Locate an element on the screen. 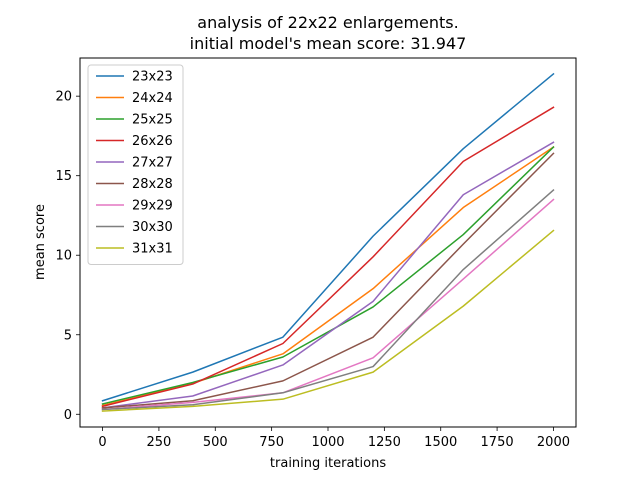 The height and width of the screenshot is (480, 640). legend-label-23x23: 23x23 is located at coordinates (152, 77).